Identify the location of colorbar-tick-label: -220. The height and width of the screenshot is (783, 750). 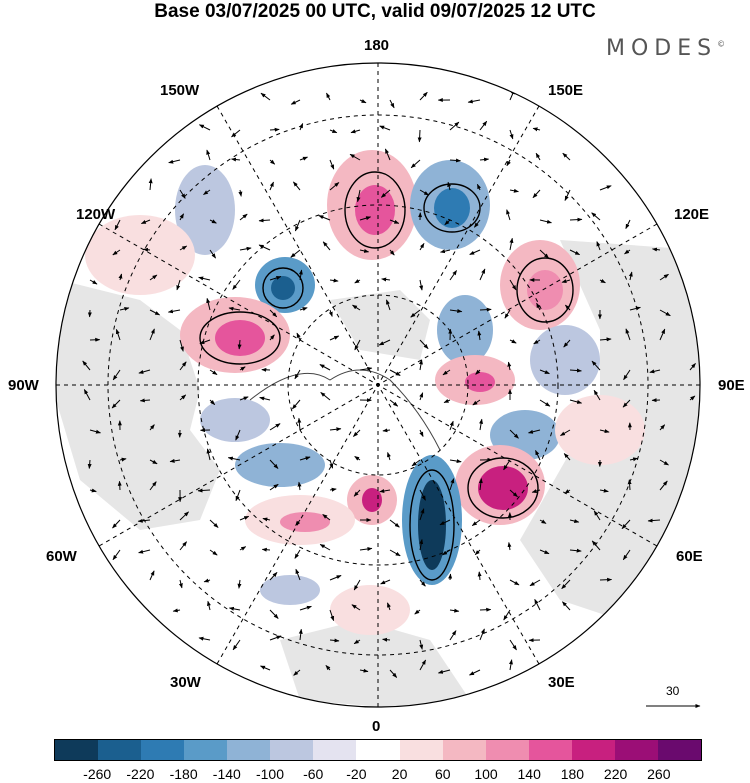
(140, 774).